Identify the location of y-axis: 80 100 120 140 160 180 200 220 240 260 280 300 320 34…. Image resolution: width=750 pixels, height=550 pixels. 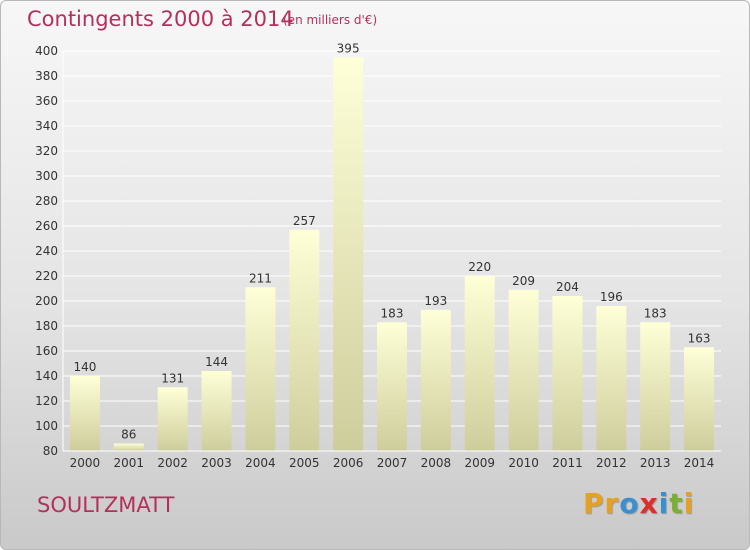
(49, 251).